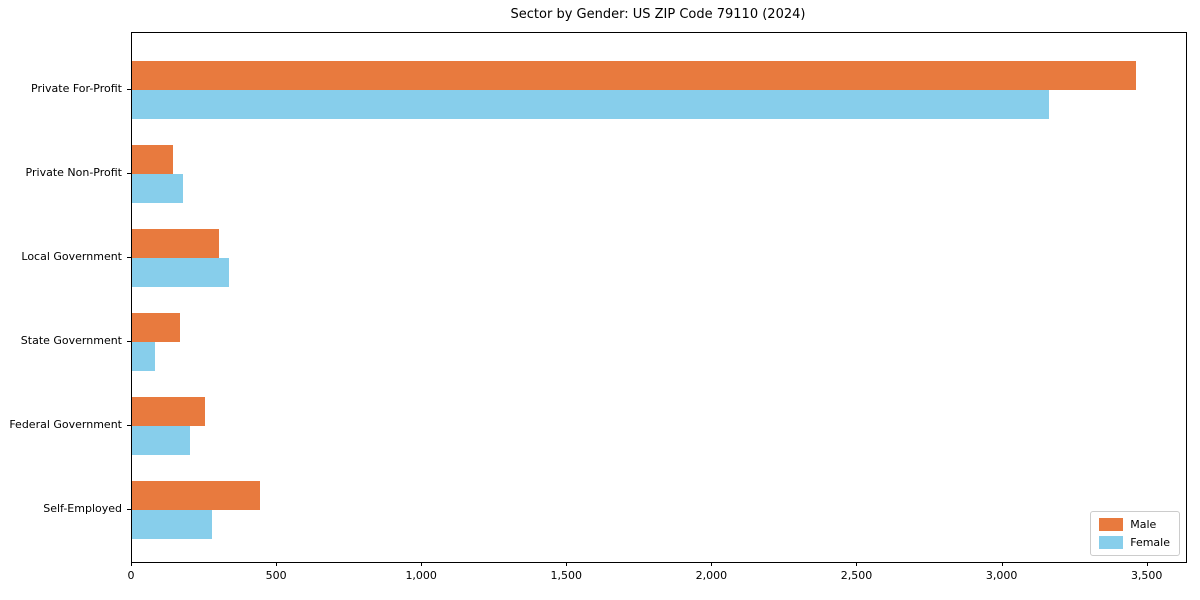  Describe the element at coordinates (1143, 524) in the screenshot. I see `legend-label-male: Male` at that location.